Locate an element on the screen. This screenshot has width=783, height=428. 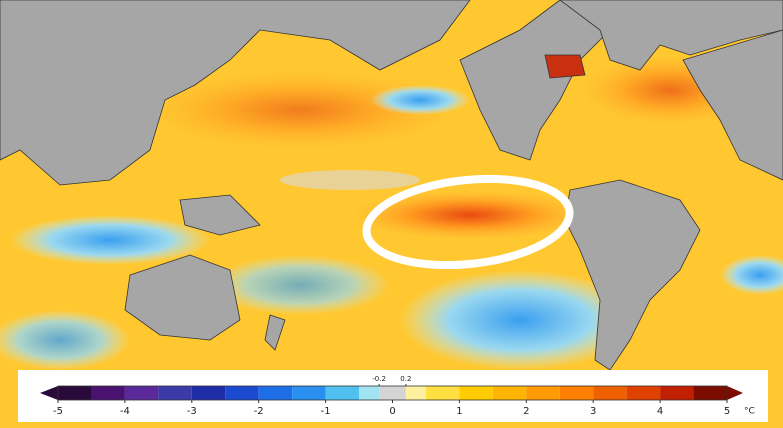
colorbar-tick-label: -5 is located at coordinates (58, 411).